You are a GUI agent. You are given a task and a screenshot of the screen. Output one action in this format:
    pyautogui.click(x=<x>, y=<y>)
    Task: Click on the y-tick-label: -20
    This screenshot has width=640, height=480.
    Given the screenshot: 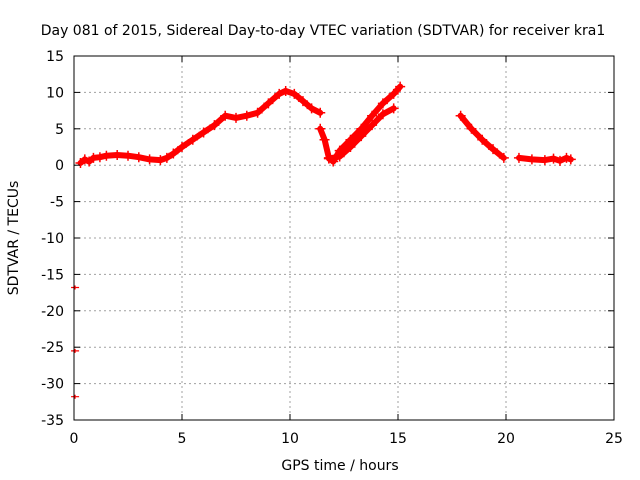 What is the action you would take?
    pyautogui.click(x=52, y=312)
    